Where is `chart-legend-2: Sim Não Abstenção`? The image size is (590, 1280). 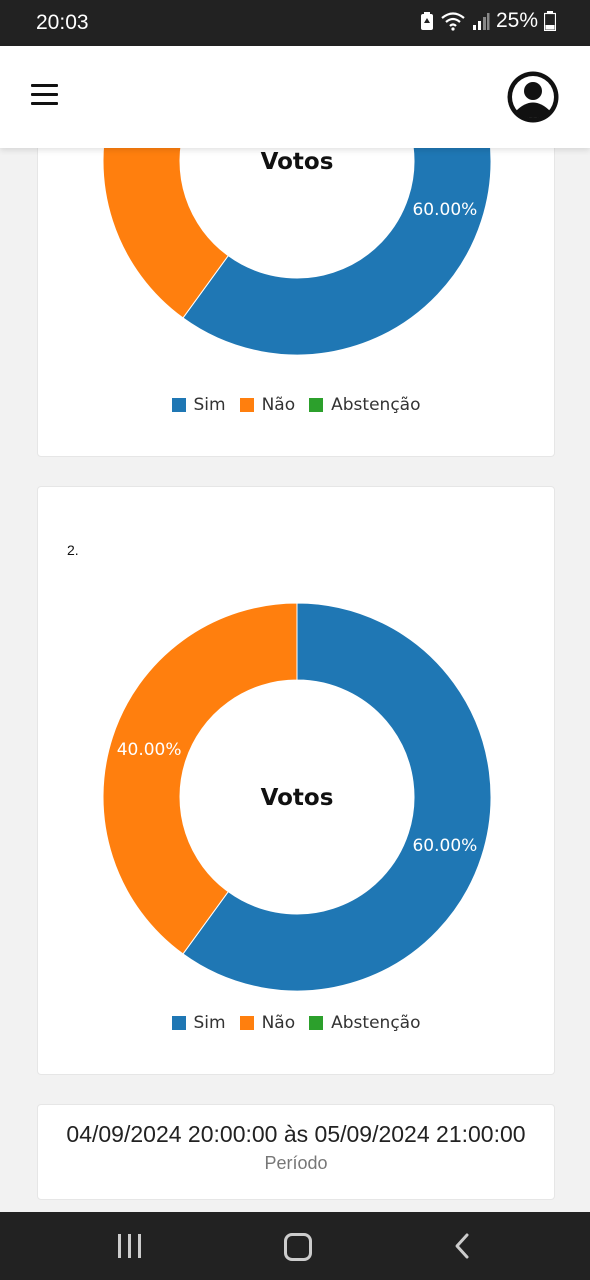 chart-legend-2: Sim Não Abstenção is located at coordinates (296, 1023).